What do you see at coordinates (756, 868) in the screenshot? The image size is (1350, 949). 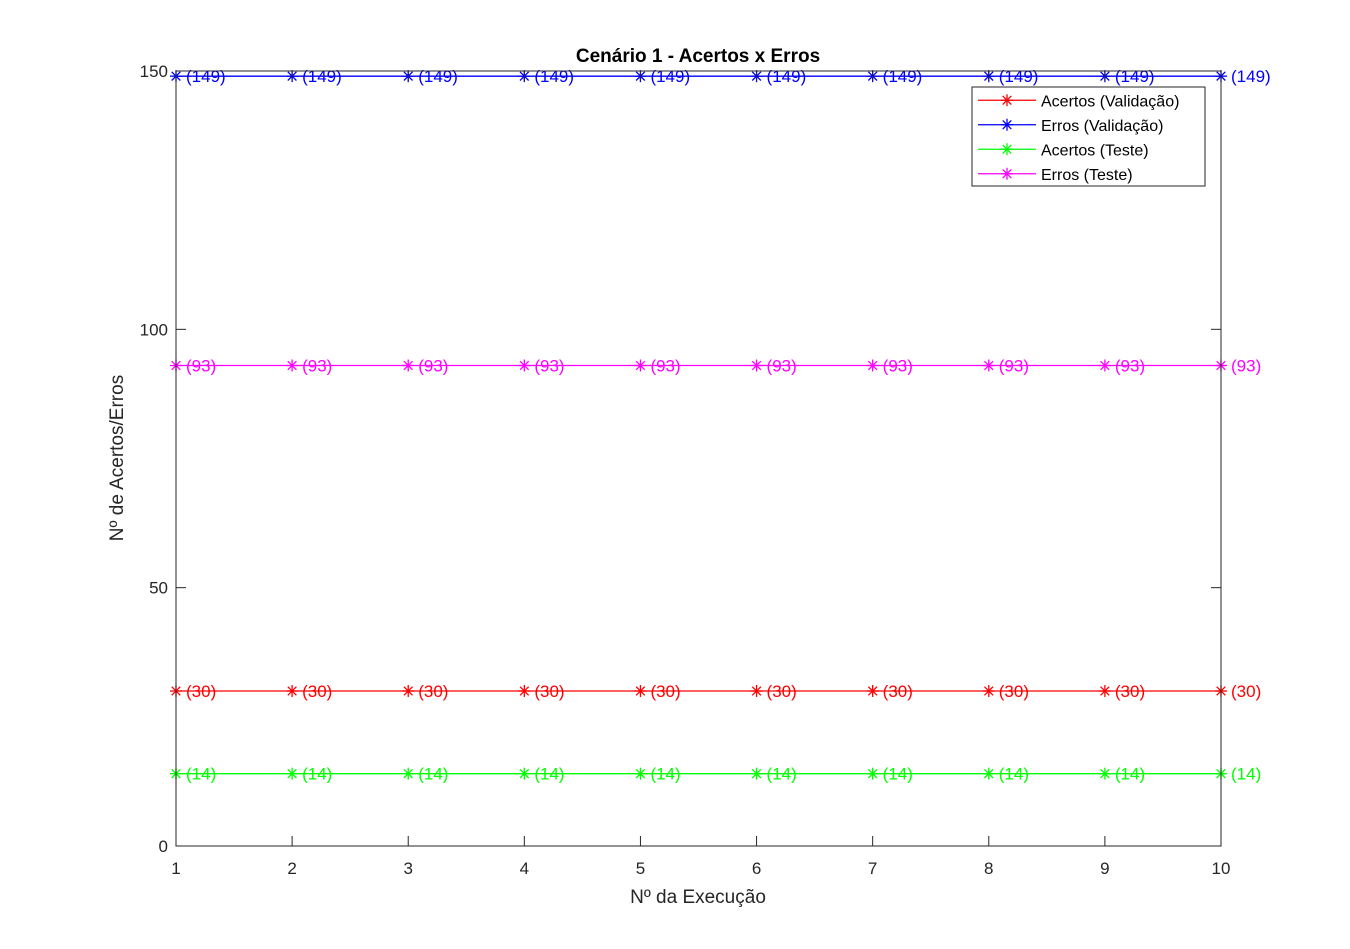 I see `x-tick-label: 6` at bounding box center [756, 868].